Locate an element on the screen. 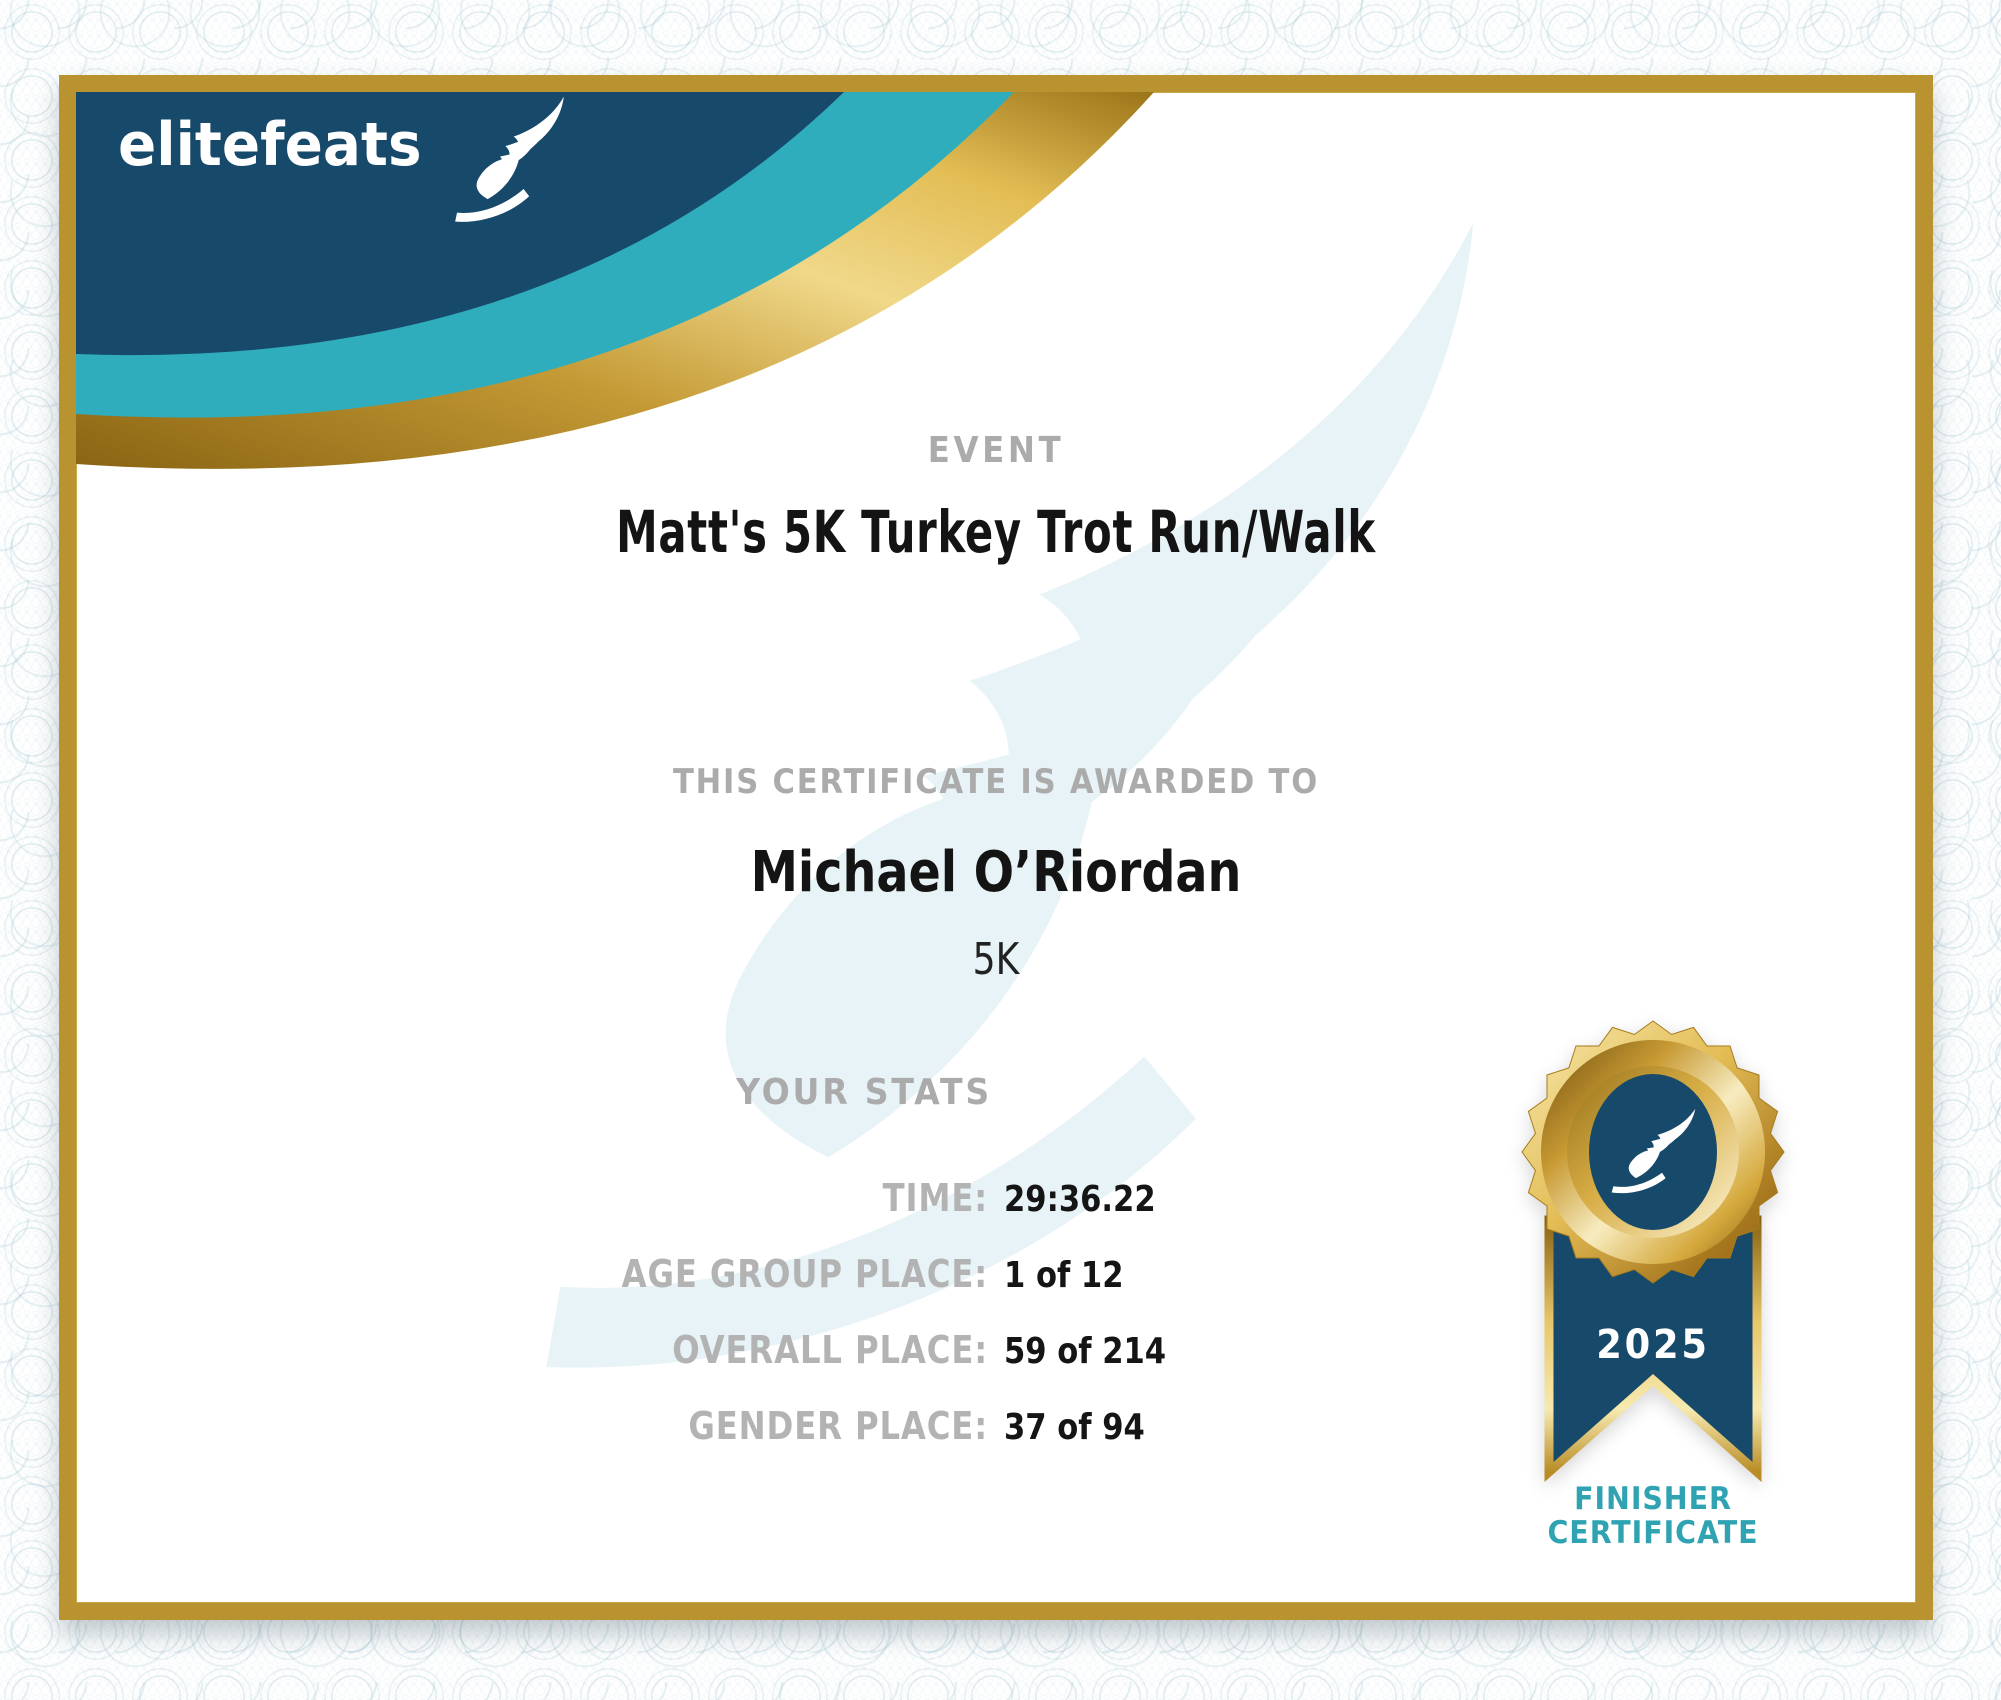  stats-heading: YOUR STATS is located at coordinates (864, 1092).